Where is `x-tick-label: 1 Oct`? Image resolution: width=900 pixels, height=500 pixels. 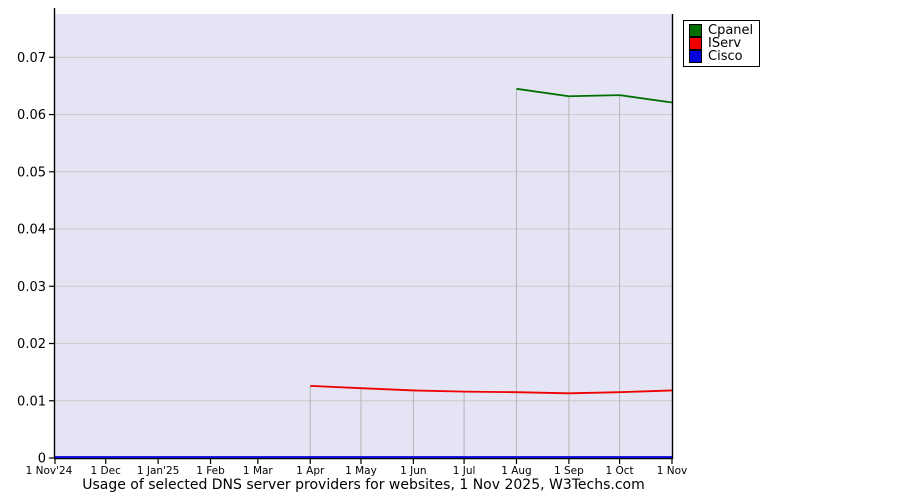 x-tick-label: 1 Oct is located at coordinates (620, 471).